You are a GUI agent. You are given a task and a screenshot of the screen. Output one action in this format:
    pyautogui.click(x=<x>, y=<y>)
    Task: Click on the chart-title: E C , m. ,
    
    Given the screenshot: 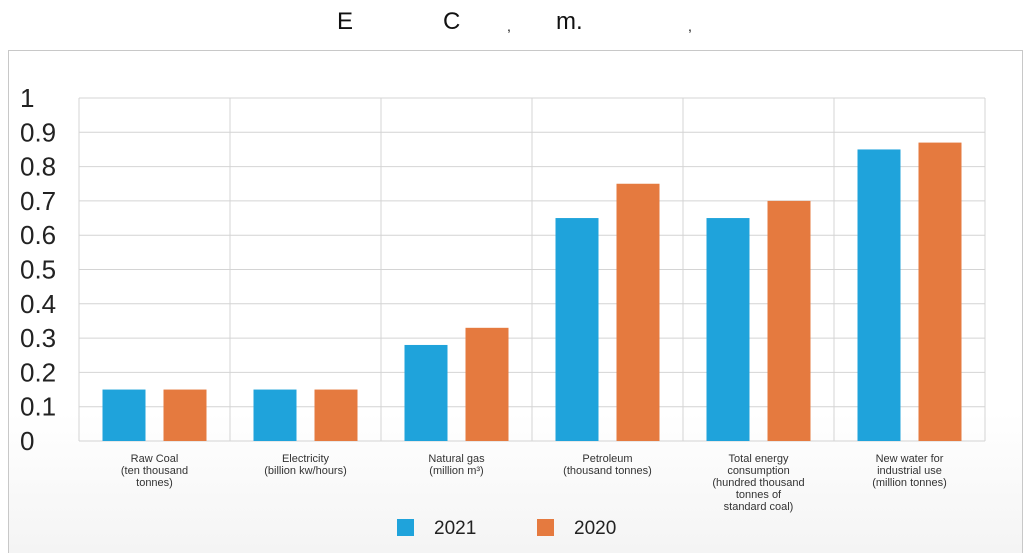 What is the action you would take?
    pyautogui.click(x=516, y=26)
    